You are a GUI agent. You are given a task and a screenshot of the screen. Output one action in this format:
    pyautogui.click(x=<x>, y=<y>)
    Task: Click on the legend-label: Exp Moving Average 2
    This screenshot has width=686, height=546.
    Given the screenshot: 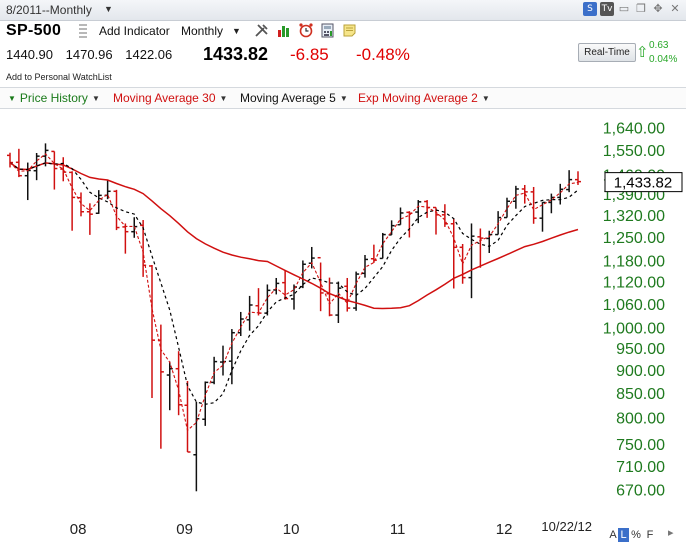 What is the action you would take?
    pyautogui.click(x=418, y=98)
    